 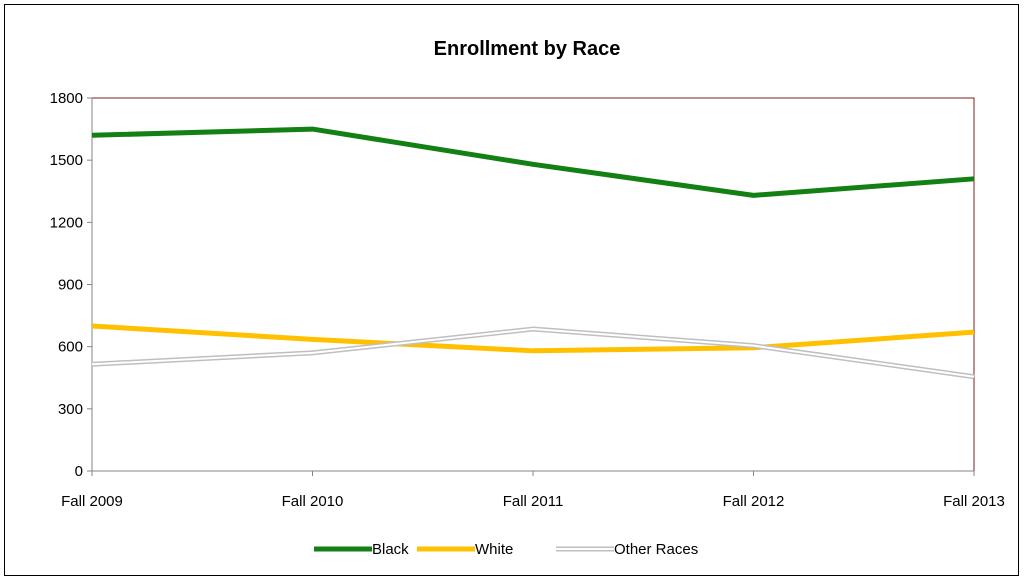 What do you see at coordinates (527, 49) in the screenshot?
I see `chart-title: Enrollment by Race` at bounding box center [527, 49].